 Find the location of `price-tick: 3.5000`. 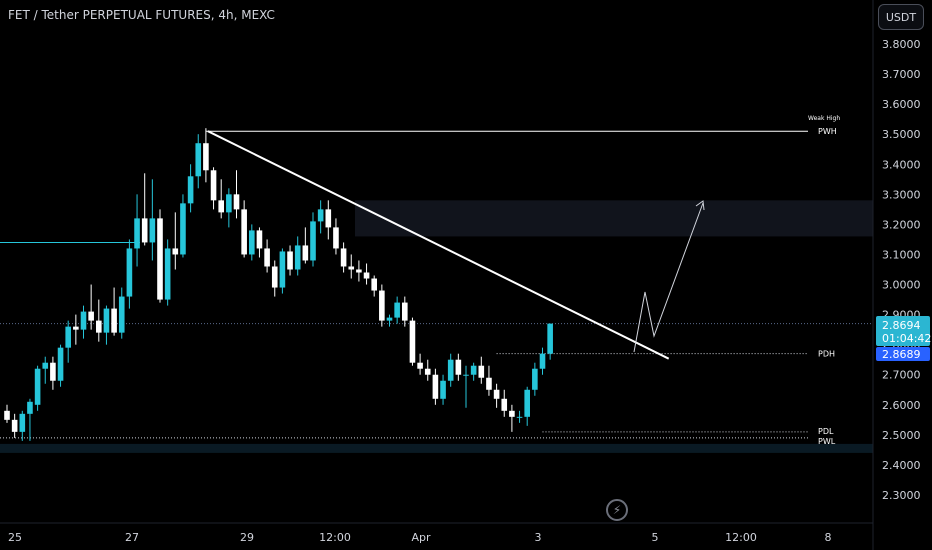

price-tick: 3.5000 is located at coordinates (901, 134).